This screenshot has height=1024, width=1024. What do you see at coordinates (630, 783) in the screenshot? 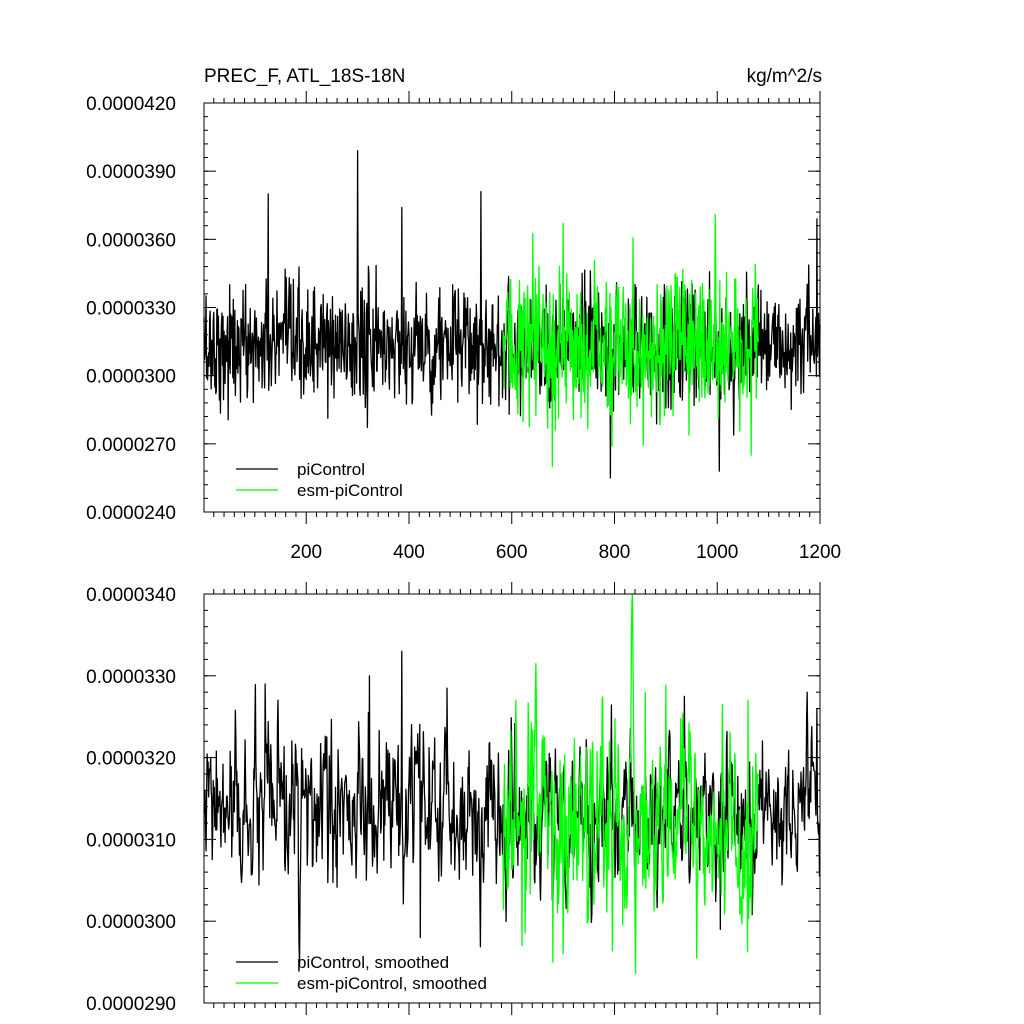
I see `series-line-esm-picontrol-smoothed` at bounding box center [630, 783].